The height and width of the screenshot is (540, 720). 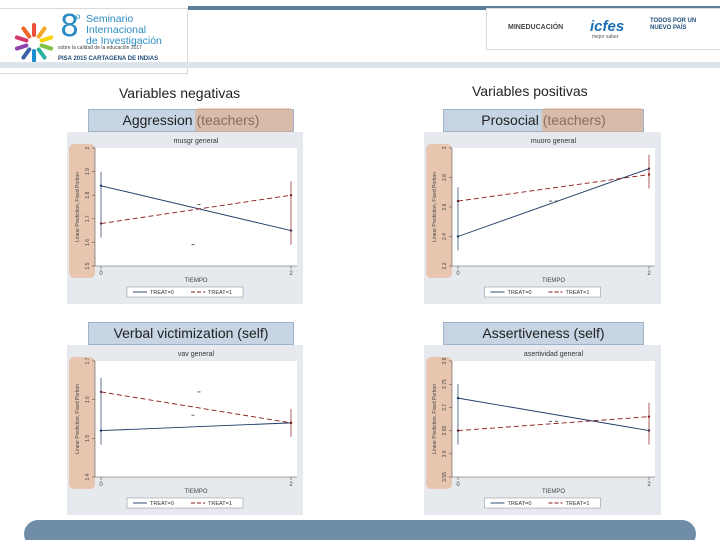 I want to click on seminar-line: Seminario, so click(x=110, y=19).